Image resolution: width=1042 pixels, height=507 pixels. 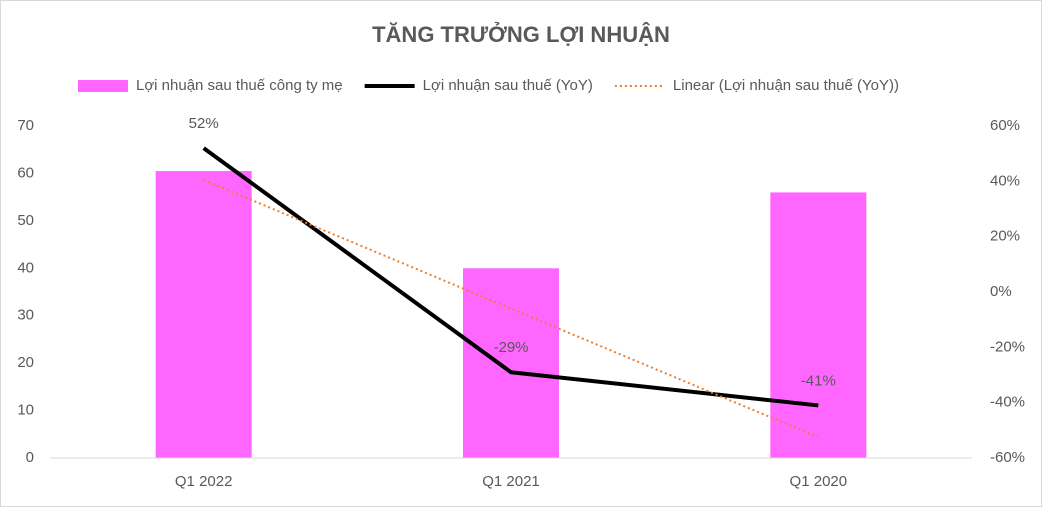 I want to click on chart-title: TĂNG TRƯỞNG LỢI NHUẬN, so click(x=521, y=34).